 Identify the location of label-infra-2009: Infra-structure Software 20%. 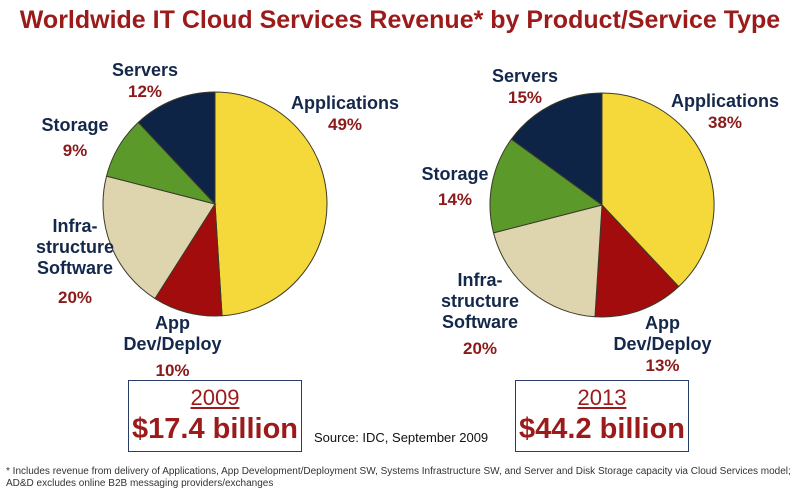
(75, 261).